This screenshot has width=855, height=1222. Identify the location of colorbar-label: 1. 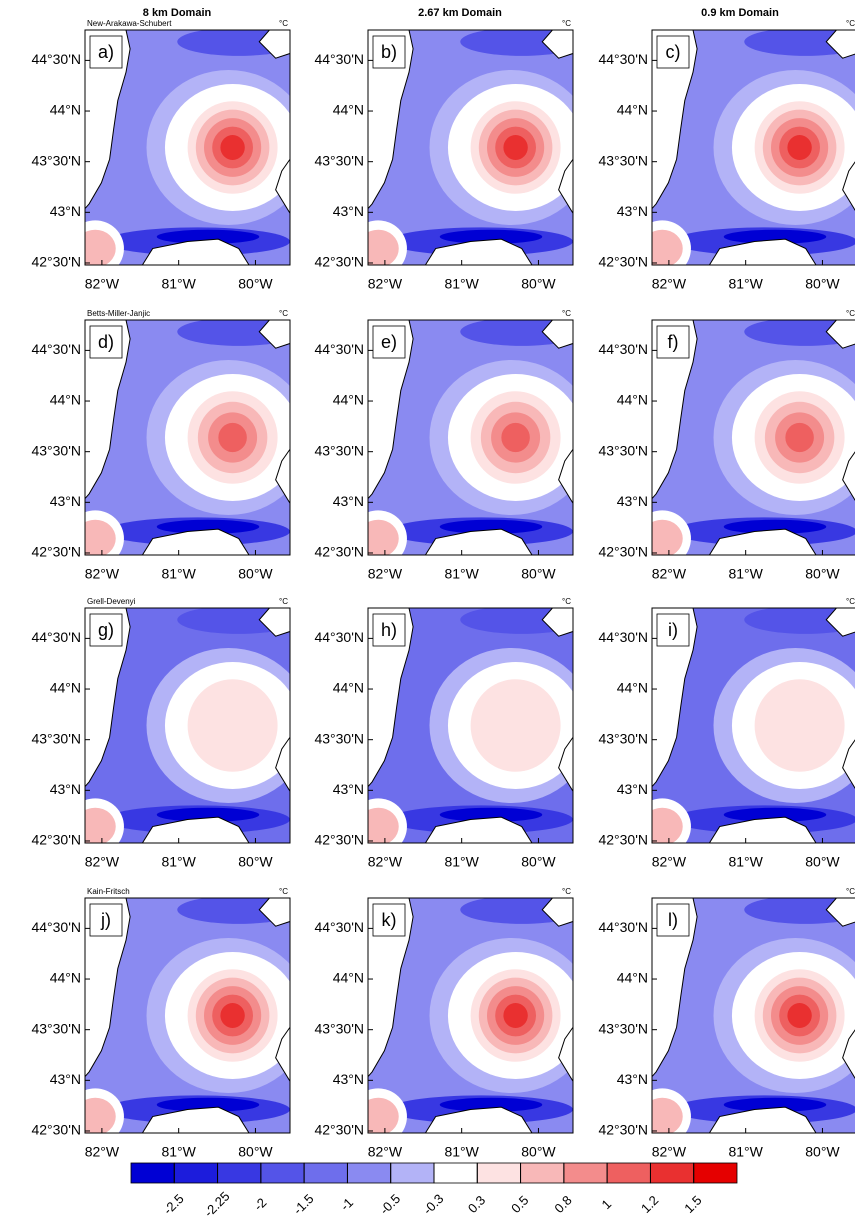
(607, 1204).